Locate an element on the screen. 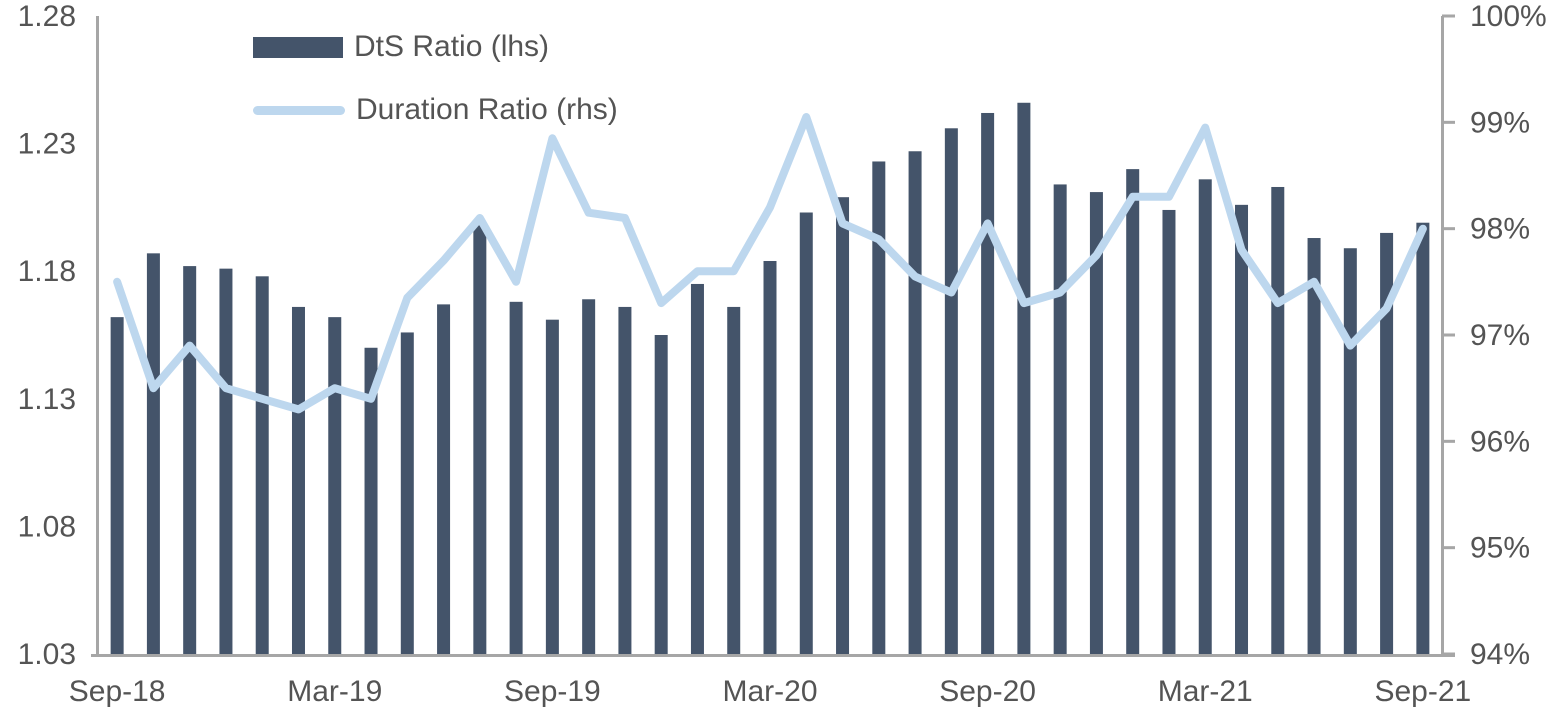 The image size is (1561, 727). x-axis-tick-label: Mar-20 is located at coordinates (769, 691).